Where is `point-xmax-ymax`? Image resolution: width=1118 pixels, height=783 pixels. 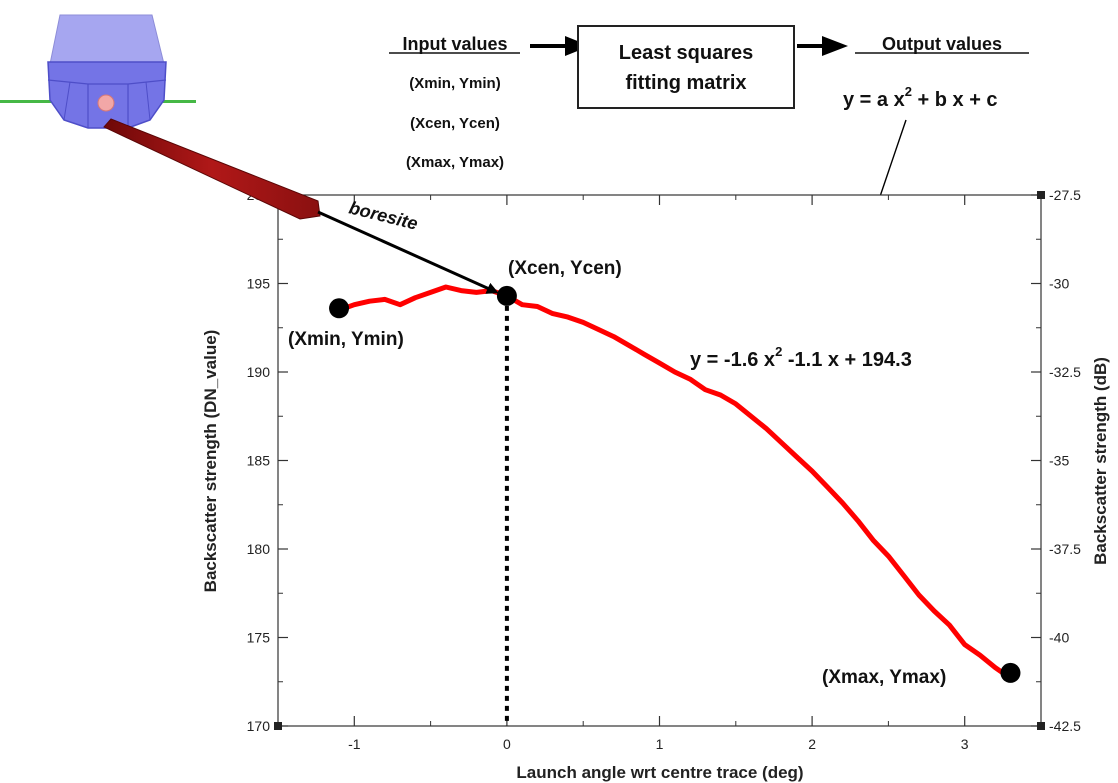
point-xmax-ymax is located at coordinates (1010, 672).